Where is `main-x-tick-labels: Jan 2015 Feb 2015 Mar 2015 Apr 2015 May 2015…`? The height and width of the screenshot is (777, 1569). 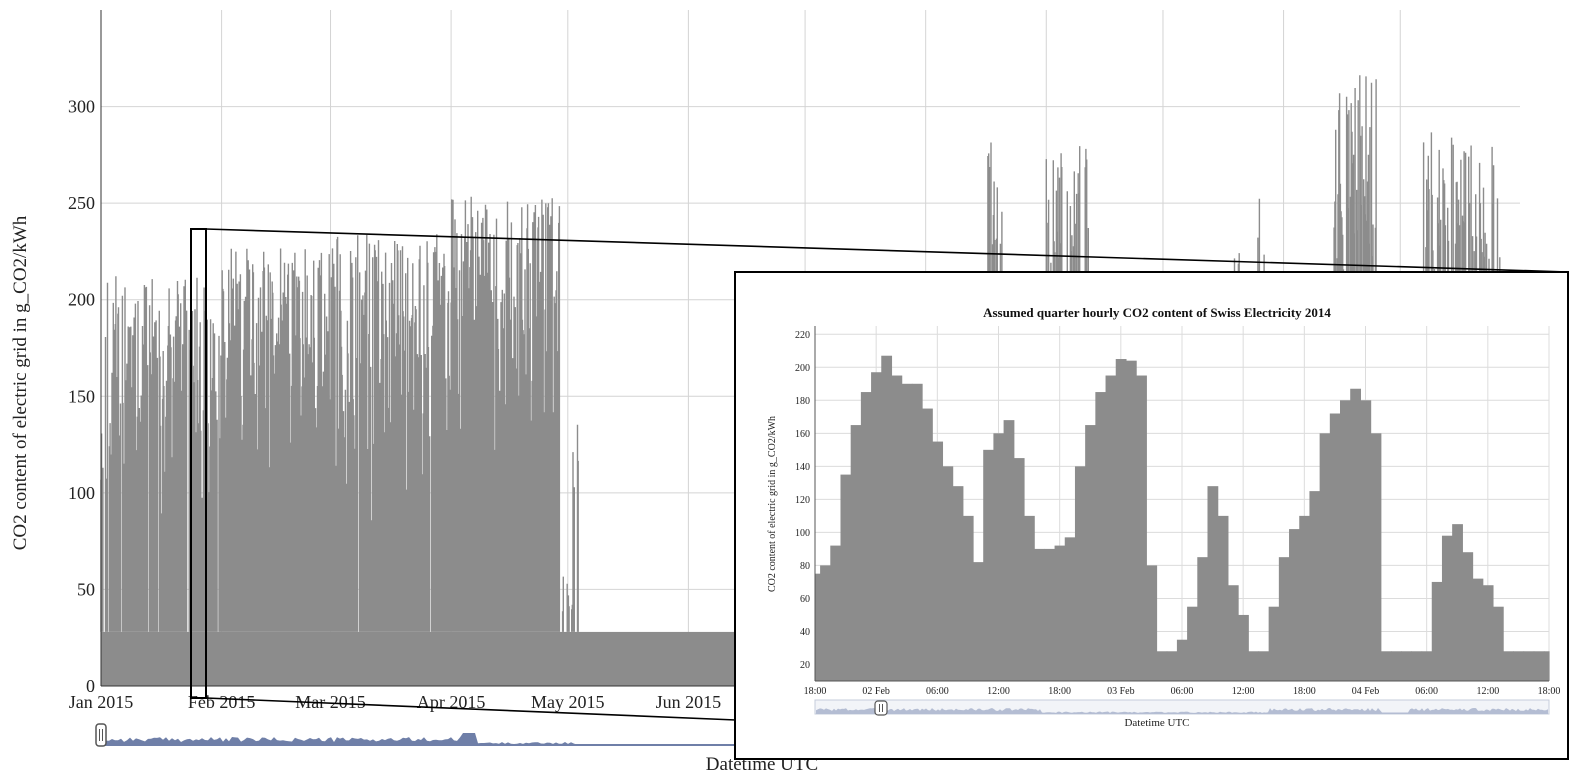 main-x-tick-labels: Jan 2015 Feb 2015 Mar 2015 Apr 2015 May 2015… is located at coordinates (395, 702).